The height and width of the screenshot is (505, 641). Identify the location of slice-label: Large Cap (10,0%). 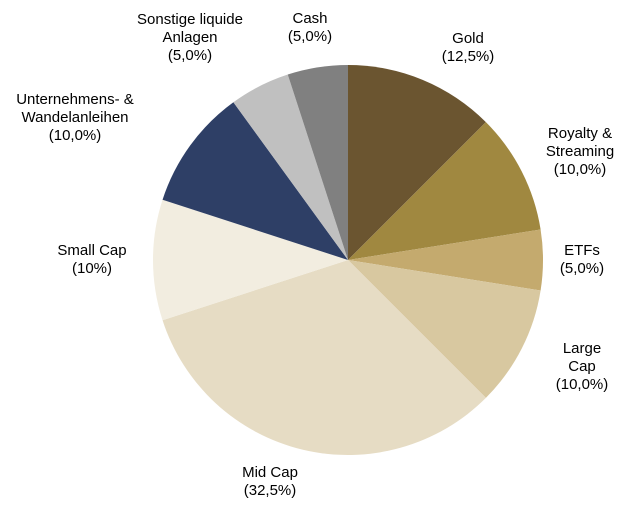
(582, 367).